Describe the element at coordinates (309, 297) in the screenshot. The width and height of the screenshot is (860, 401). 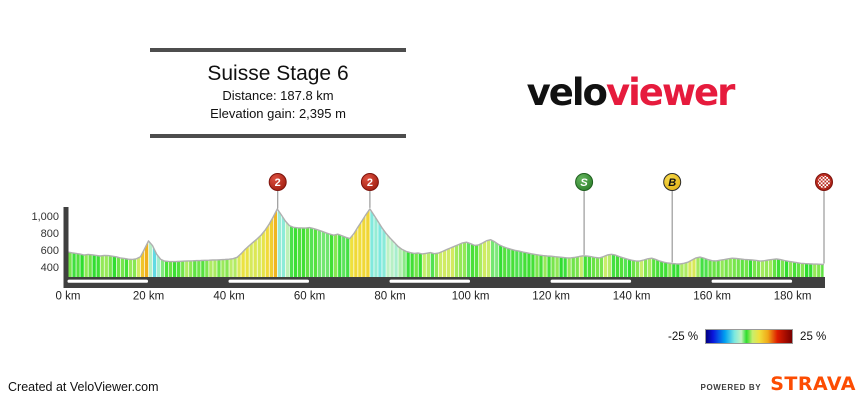
I see `x-axis-label: 60 km` at that location.